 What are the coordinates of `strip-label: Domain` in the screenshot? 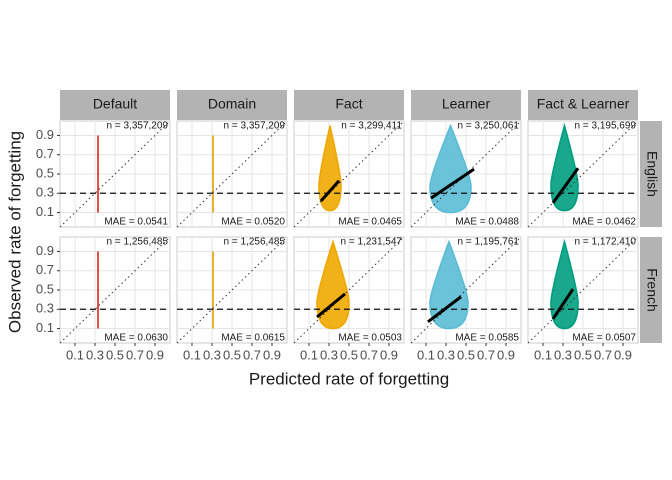 It's located at (232, 104).